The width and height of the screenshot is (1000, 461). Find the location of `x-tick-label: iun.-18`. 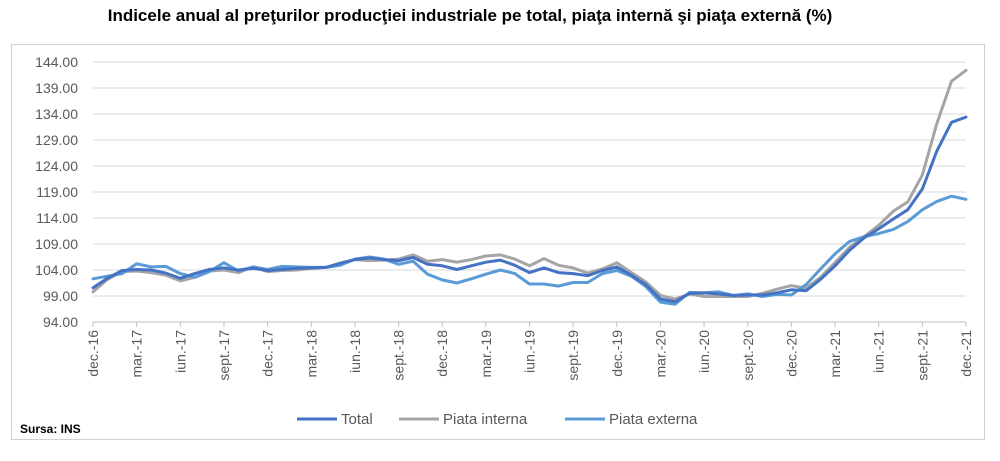

x-tick-label: iun.-18 is located at coordinates (355, 351).